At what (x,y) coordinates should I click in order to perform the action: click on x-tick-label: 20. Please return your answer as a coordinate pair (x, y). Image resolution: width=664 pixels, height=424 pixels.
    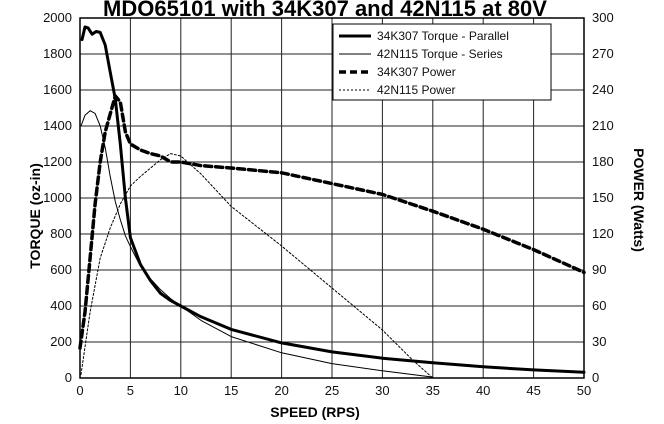
    Looking at the image, I should click on (281, 390).